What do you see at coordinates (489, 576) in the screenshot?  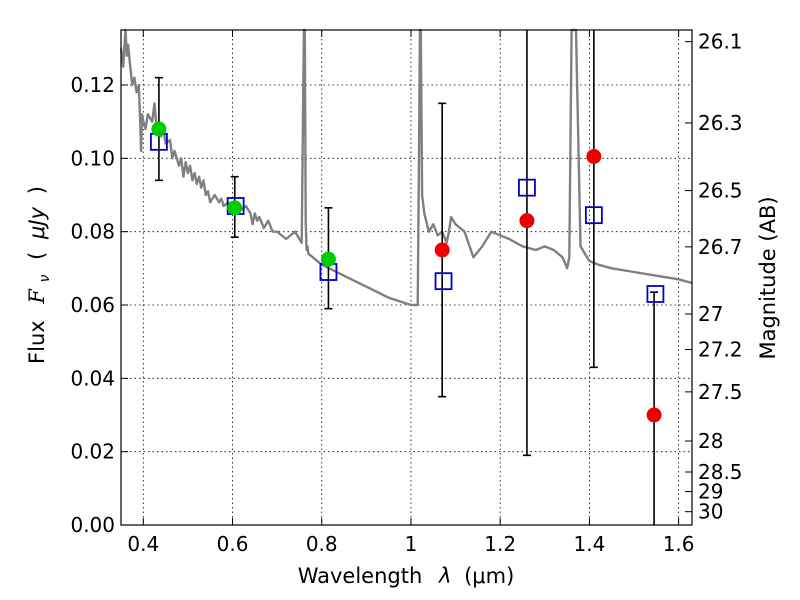 I see `x-axis-label-unit: (μm)` at bounding box center [489, 576].